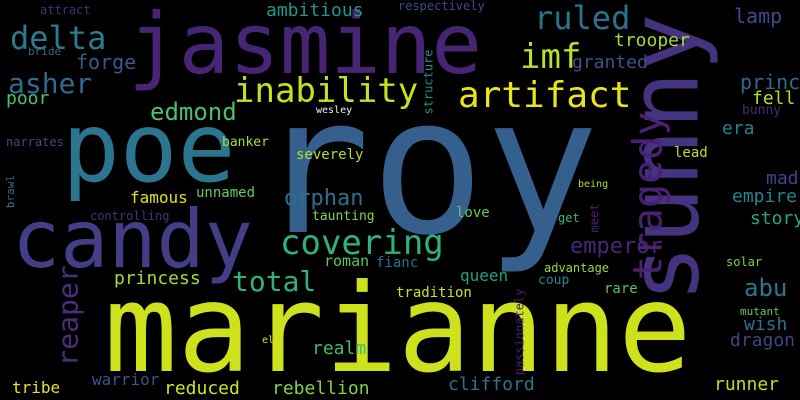  Describe the element at coordinates (434, 293) in the screenshot. I see `word-tradition: tradition` at that location.